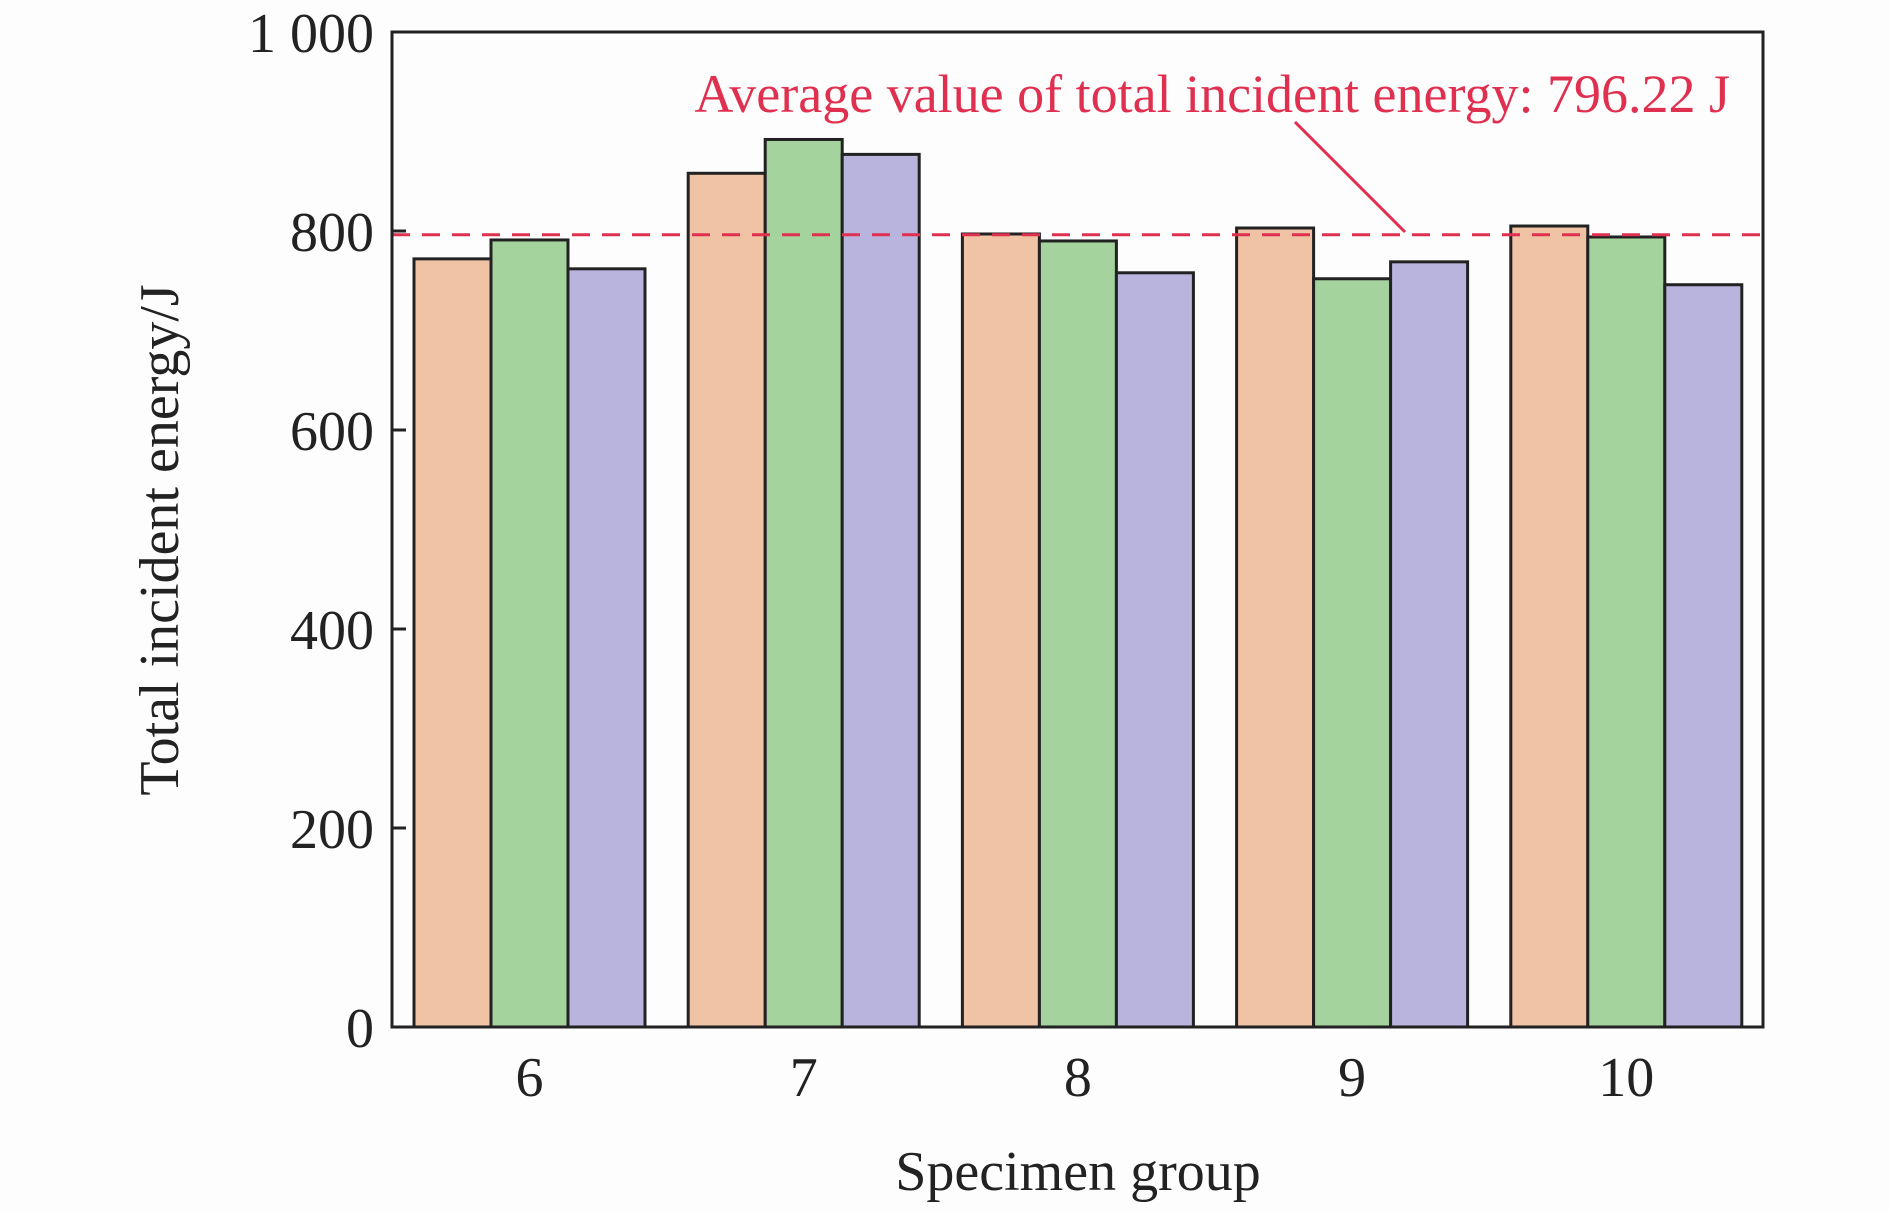 This screenshot has width=1890, height=1212. Describe the element at coordinates (332, 432) in the screenshot. I see `y-tick-label: 600` at that location.